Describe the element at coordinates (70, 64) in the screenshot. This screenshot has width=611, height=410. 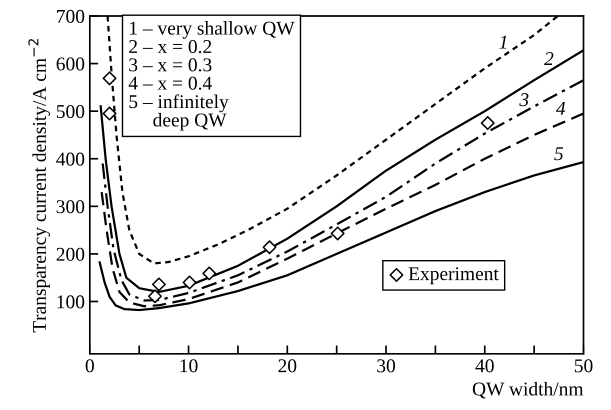
I see `y-tick-label: 600` at that location.